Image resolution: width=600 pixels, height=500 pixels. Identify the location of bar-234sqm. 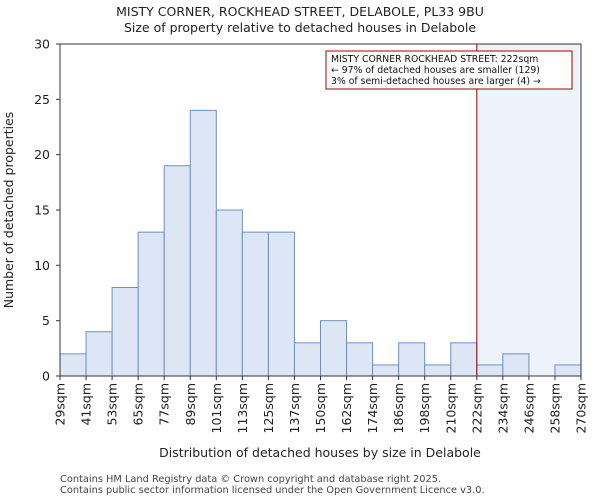
(516, 365).